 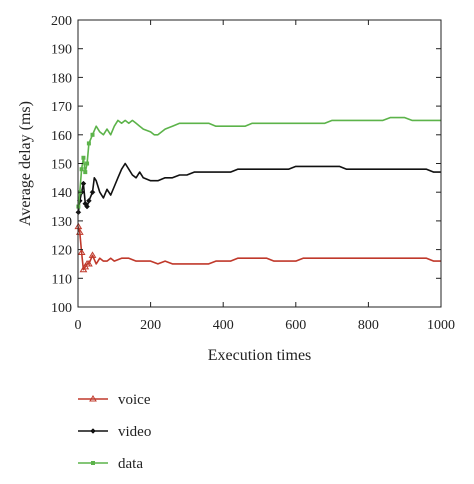 I want to click on series-data, so click(x=258, y=162).